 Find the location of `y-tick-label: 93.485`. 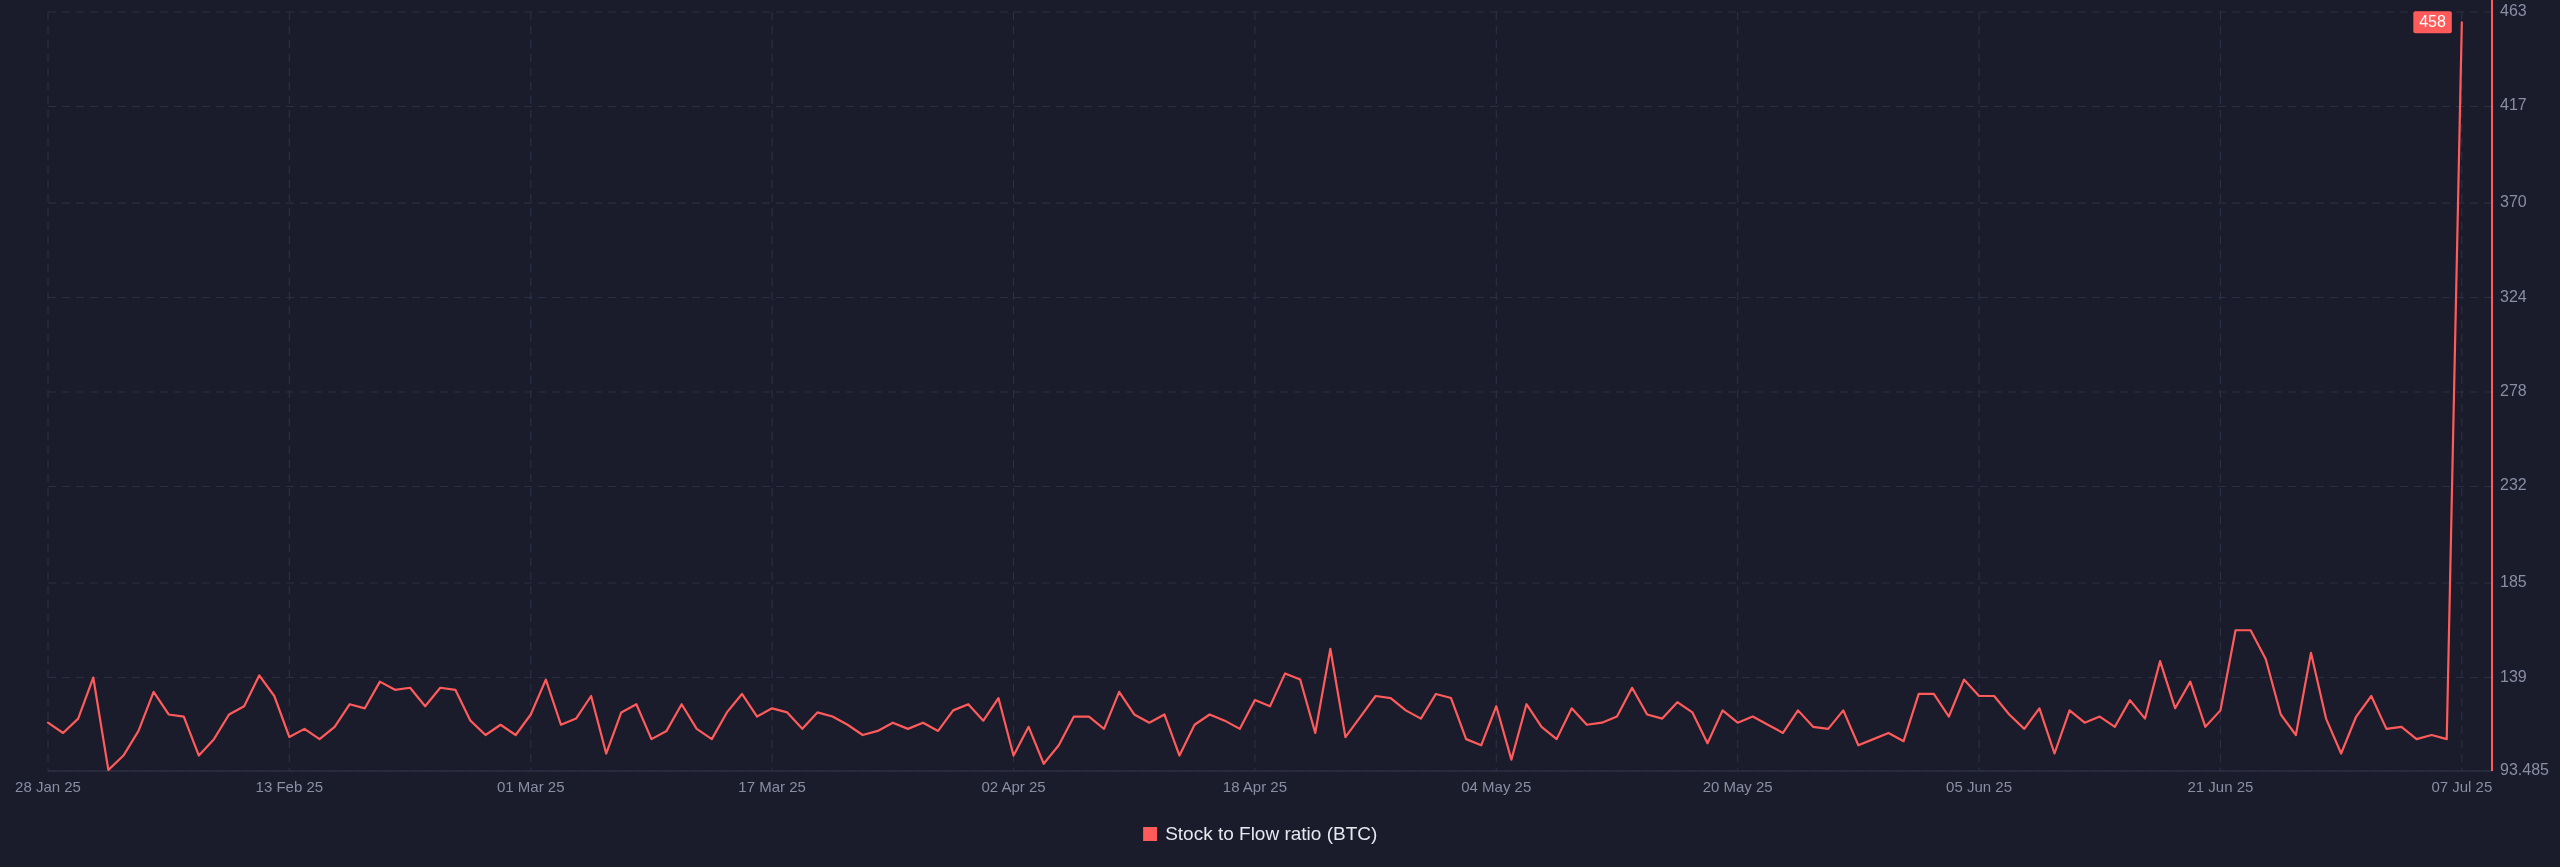

y-tick-label: 93.485 is located at coordinates (2525, 770).